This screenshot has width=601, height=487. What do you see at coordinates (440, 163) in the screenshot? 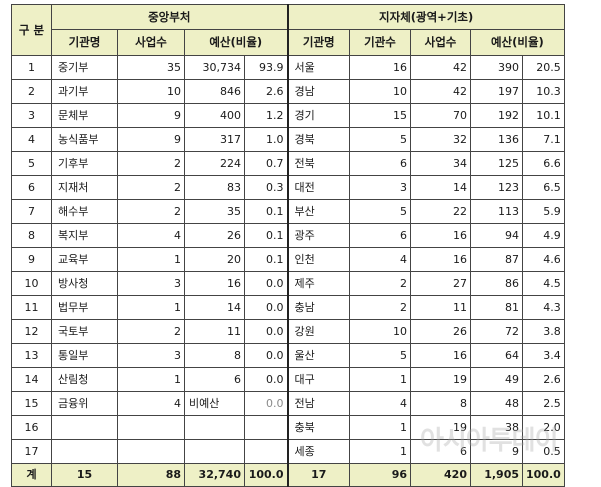
I see `local-projects-cell: 34` at bounding box center [440, 163].